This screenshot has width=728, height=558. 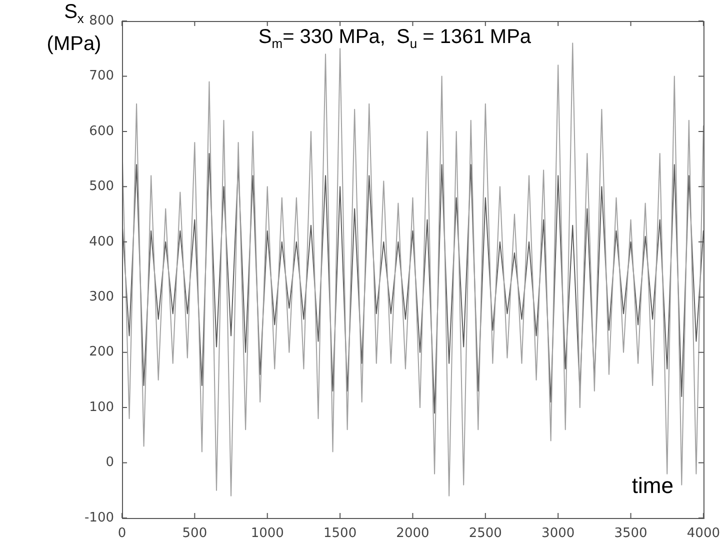 I want to click on y-tick-label: -100, so click(x=99, y=518).